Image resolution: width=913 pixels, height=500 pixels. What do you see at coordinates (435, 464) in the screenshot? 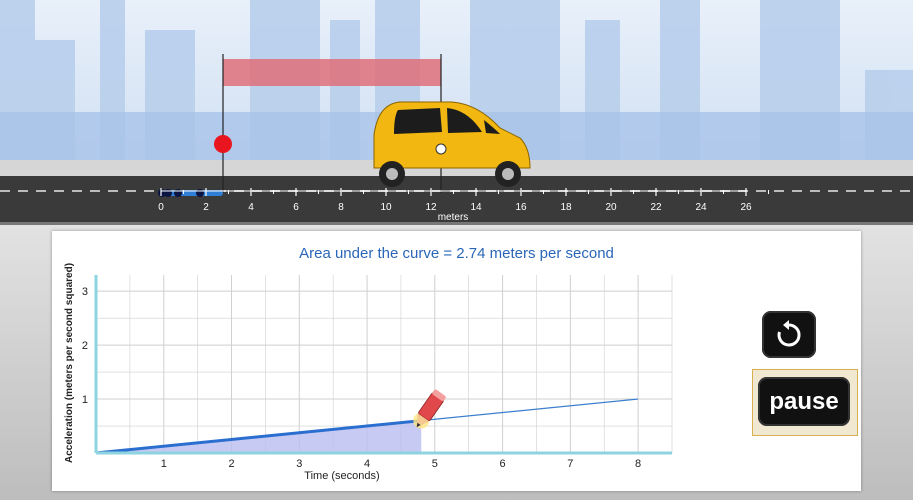
I see `x-tick-label: 5` at bounding box center [435, 464].